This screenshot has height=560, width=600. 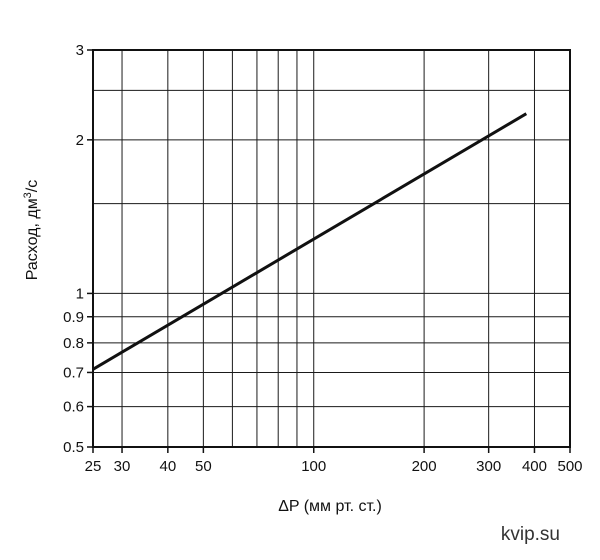 What do you see at coordinates (424, 466) in the screenshot?
I see `x-tick-label: 200` at bounding box center [424, 466].